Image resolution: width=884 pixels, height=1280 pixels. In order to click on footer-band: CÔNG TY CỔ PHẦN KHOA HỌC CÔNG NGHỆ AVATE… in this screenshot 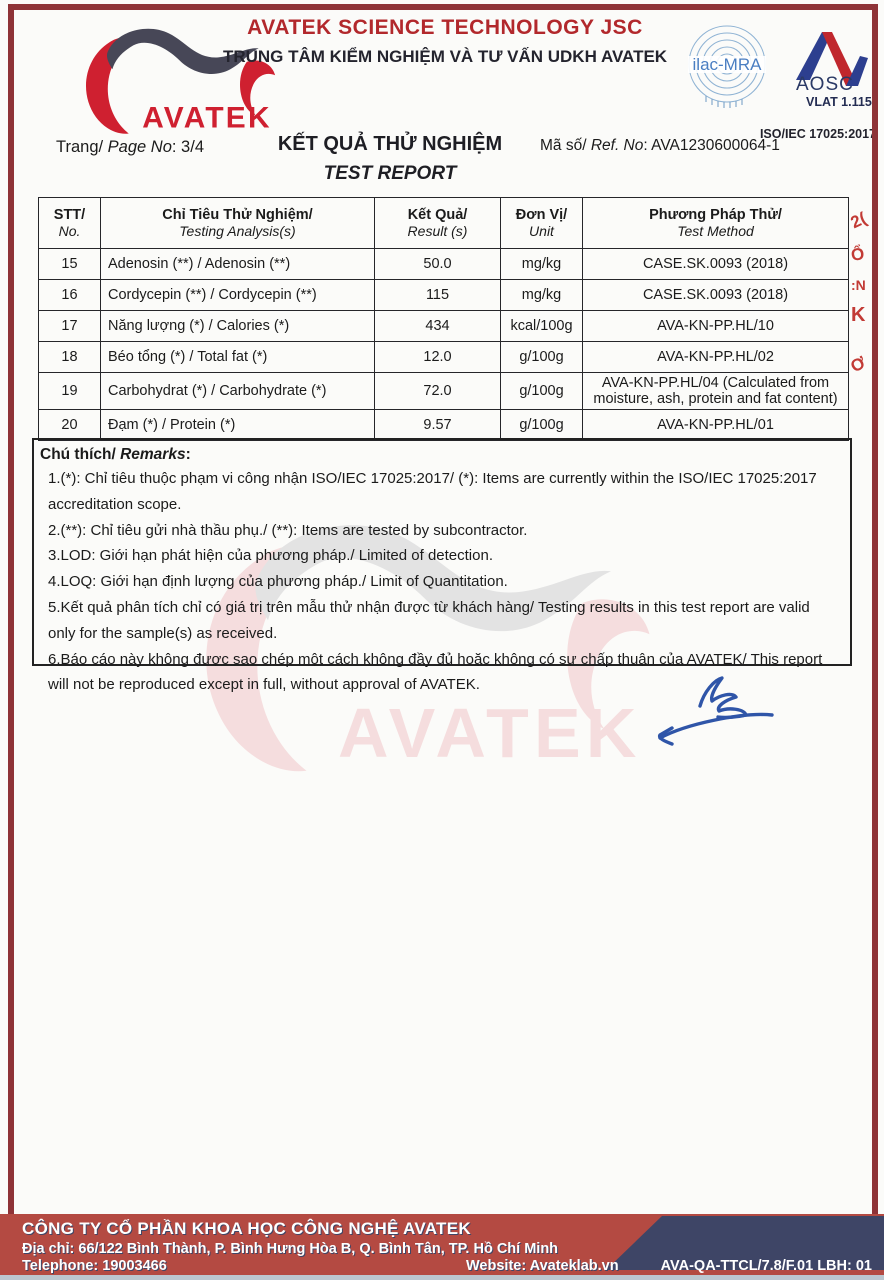, I will do `click(442, 1247)`.